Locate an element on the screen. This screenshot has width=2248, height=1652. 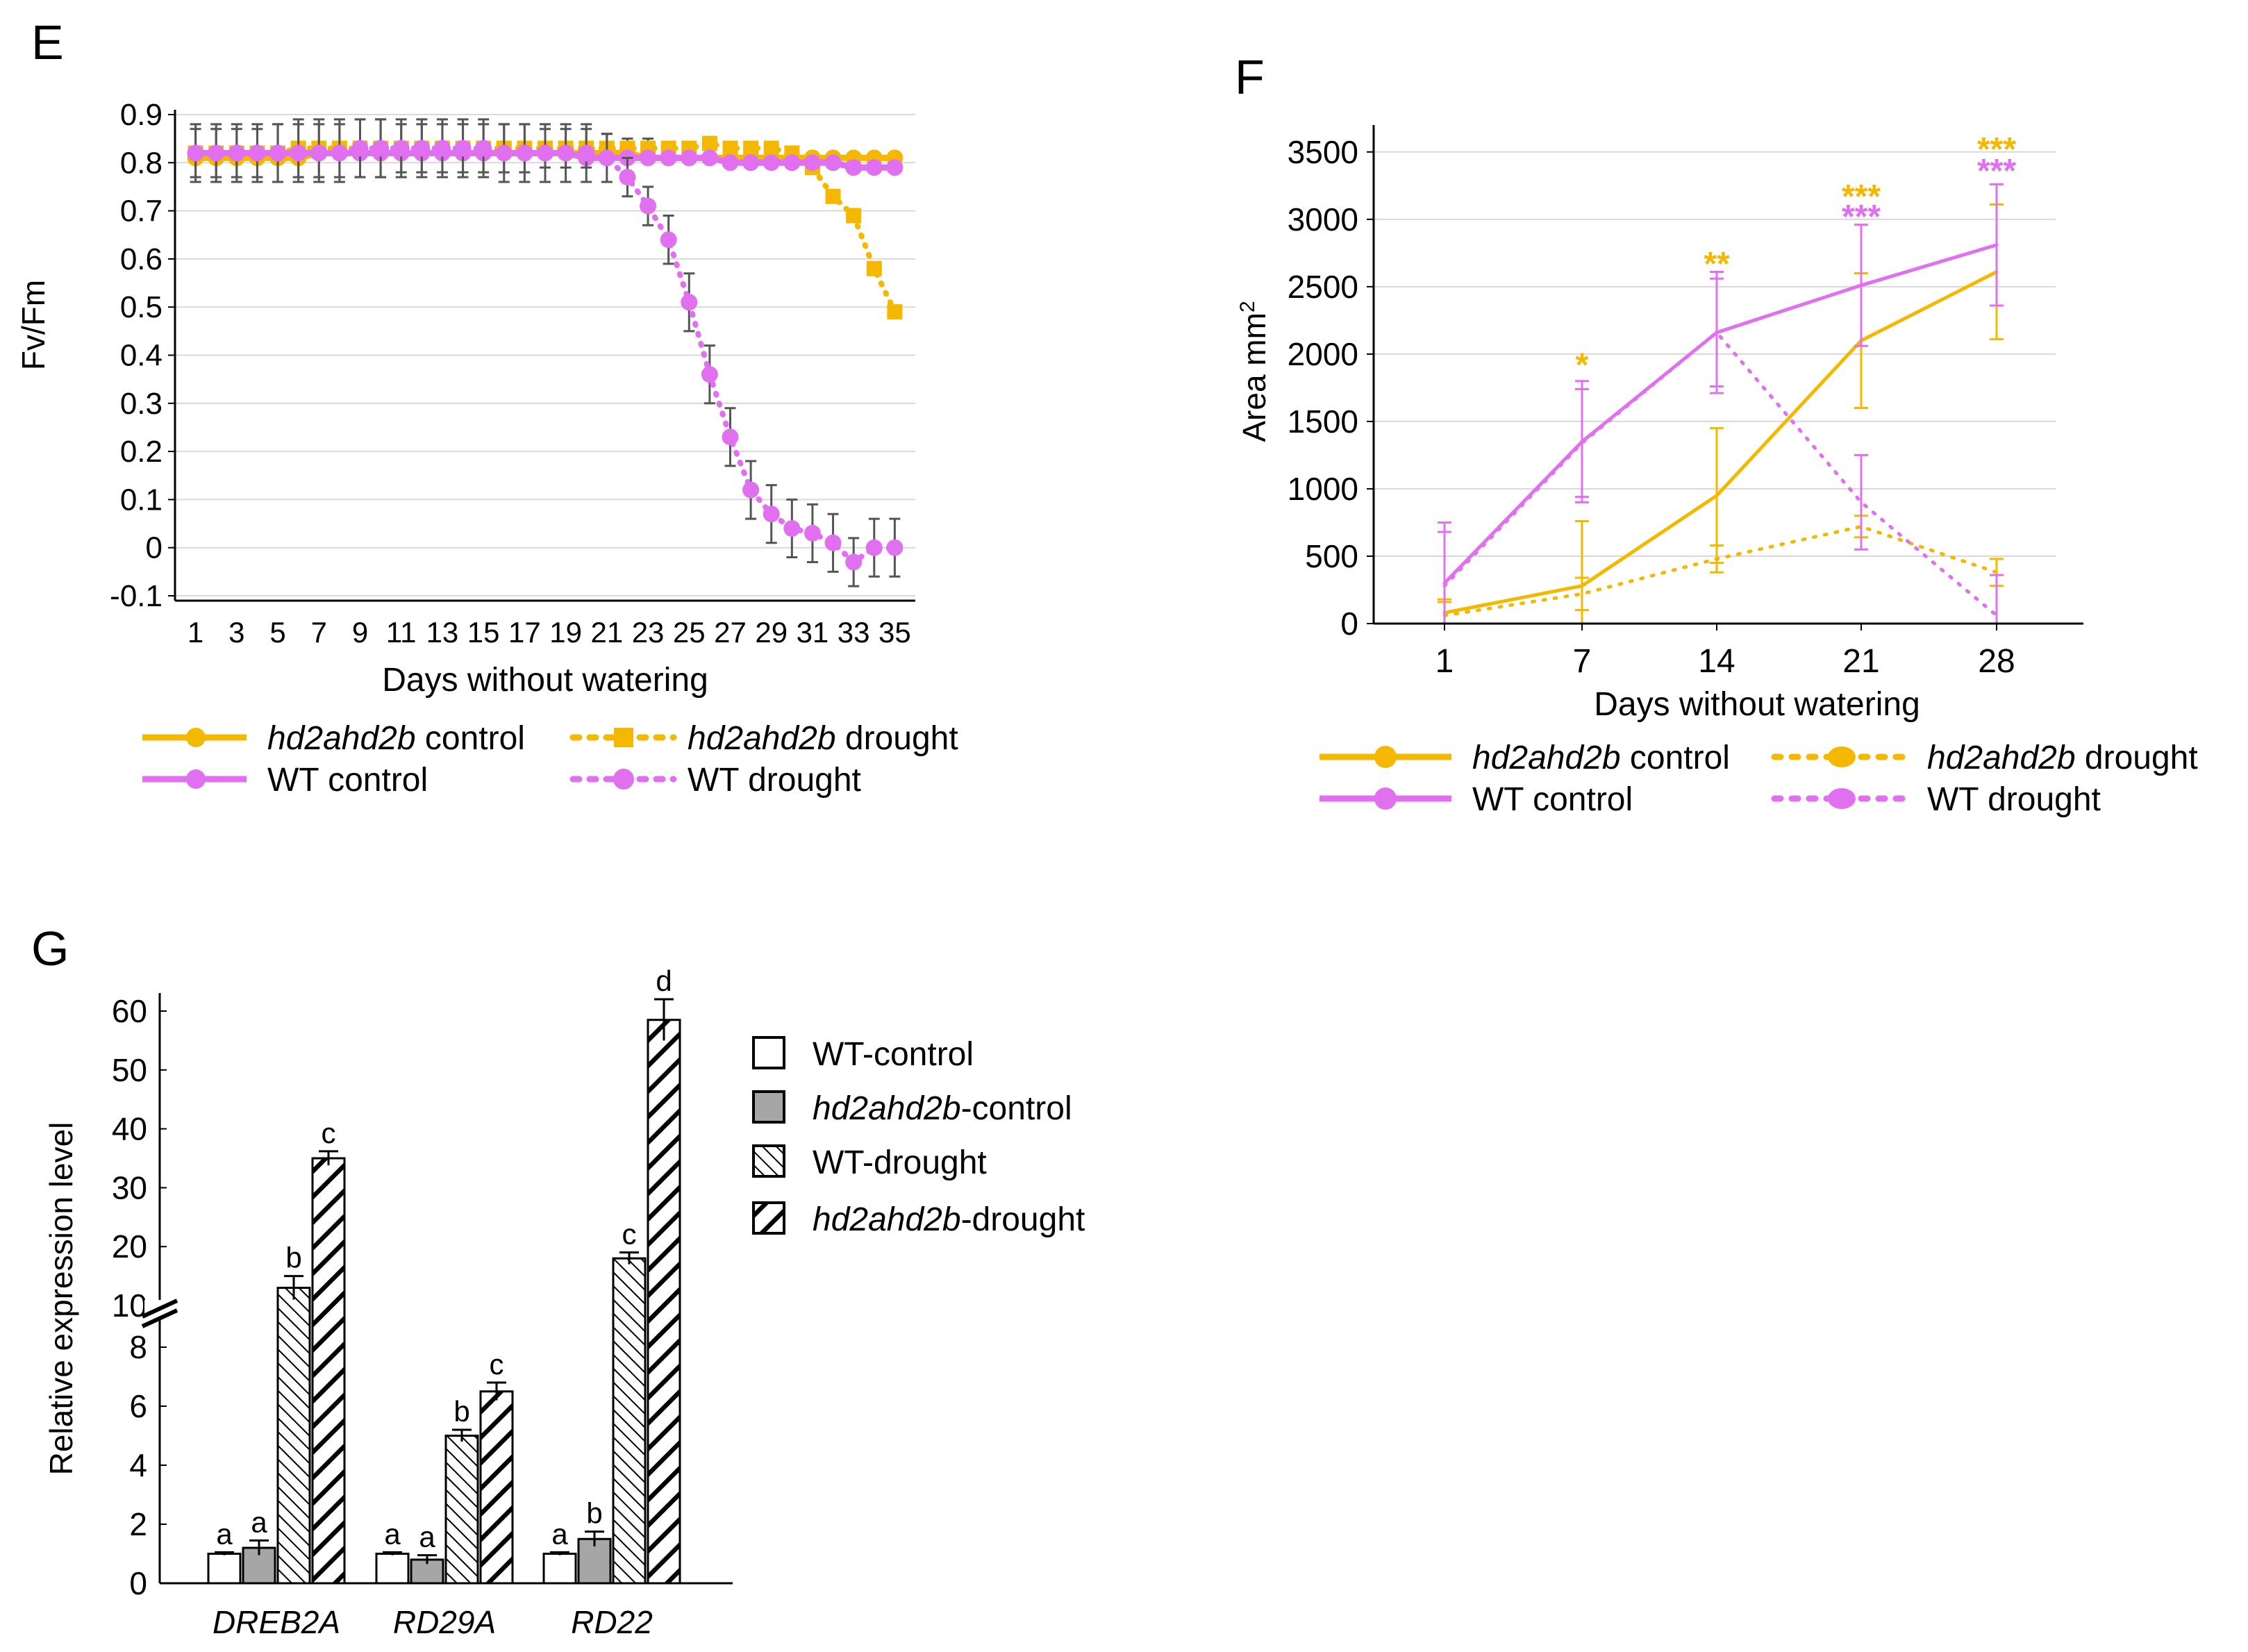
panel-e-x-axis-title: Days without watering is located at coordinates (545, 680).